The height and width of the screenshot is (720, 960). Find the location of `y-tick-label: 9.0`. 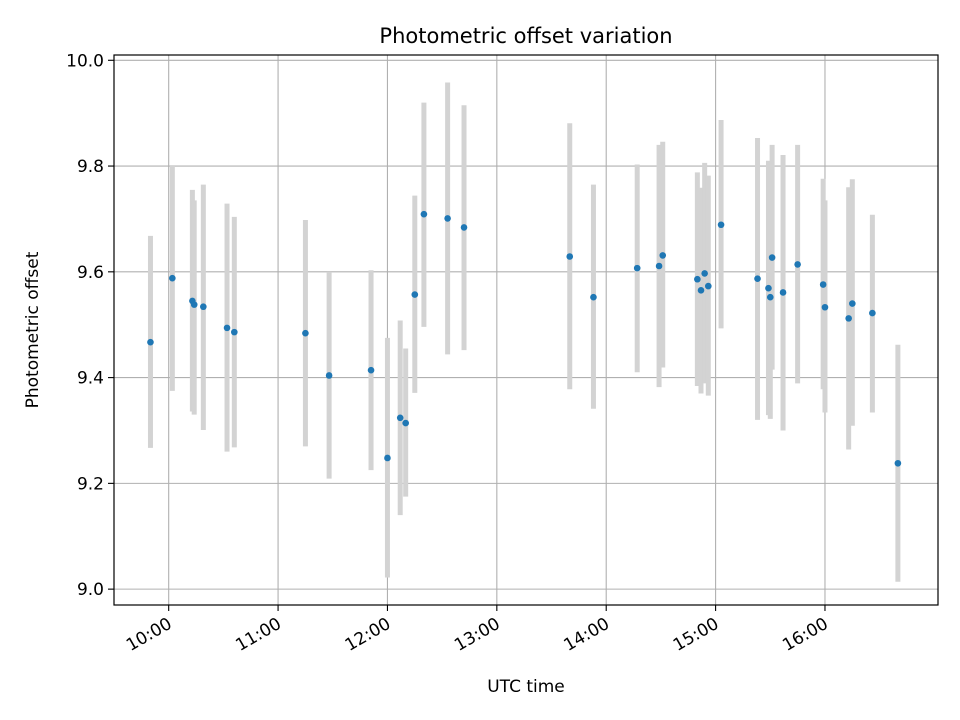

y-tick-label: 9.0 is located at coordinates (90, 590).